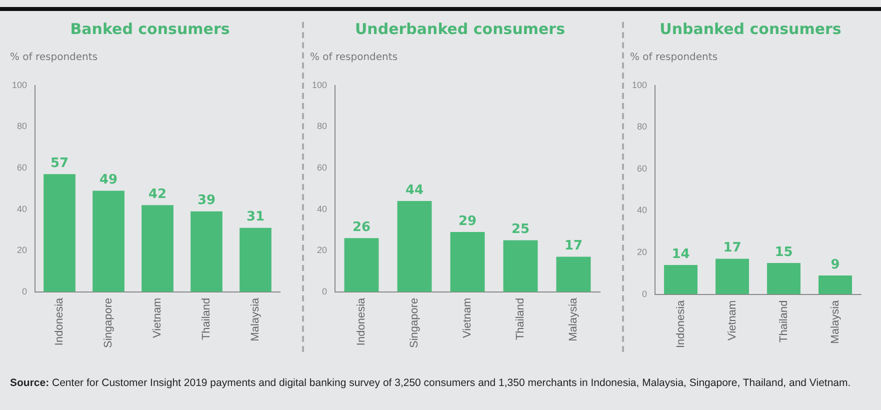 This screenshot has width=881, height=410. I want to click on chart-title: Underbanked consumers, so click(460, 29).